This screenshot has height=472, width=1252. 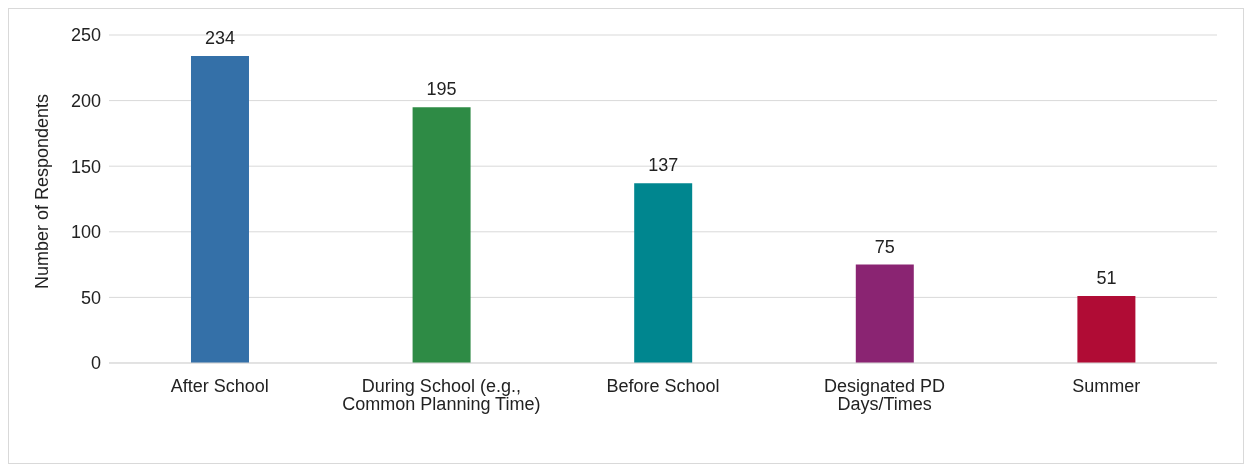 What do you see at coordinates (90, 297) in the screenshot?
I see `y-tick-label: 50` at bounding box center [90, 297].